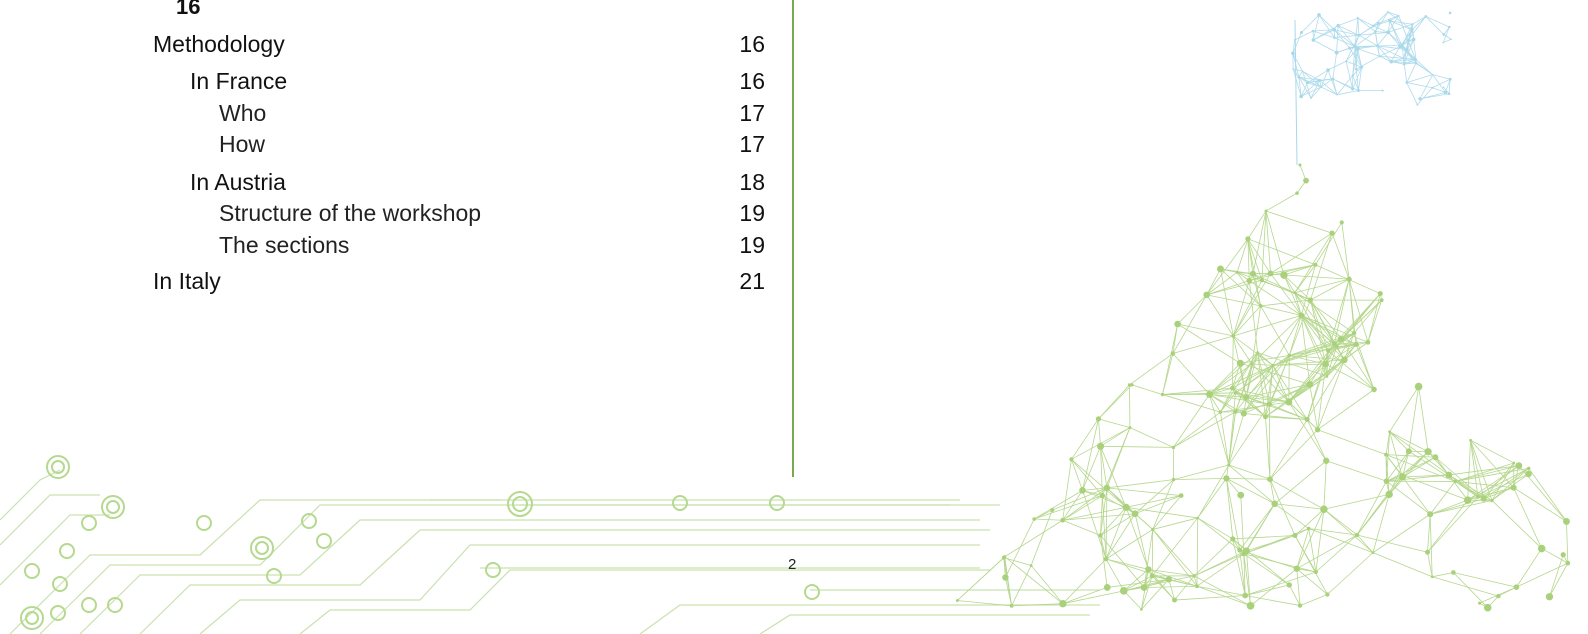 The height and width of the screenshot is (634, 1588). Describe the element at coordinates (350, 213) in the screenshot. I see `toc-entry-label: Structure of the workshop` at that location.